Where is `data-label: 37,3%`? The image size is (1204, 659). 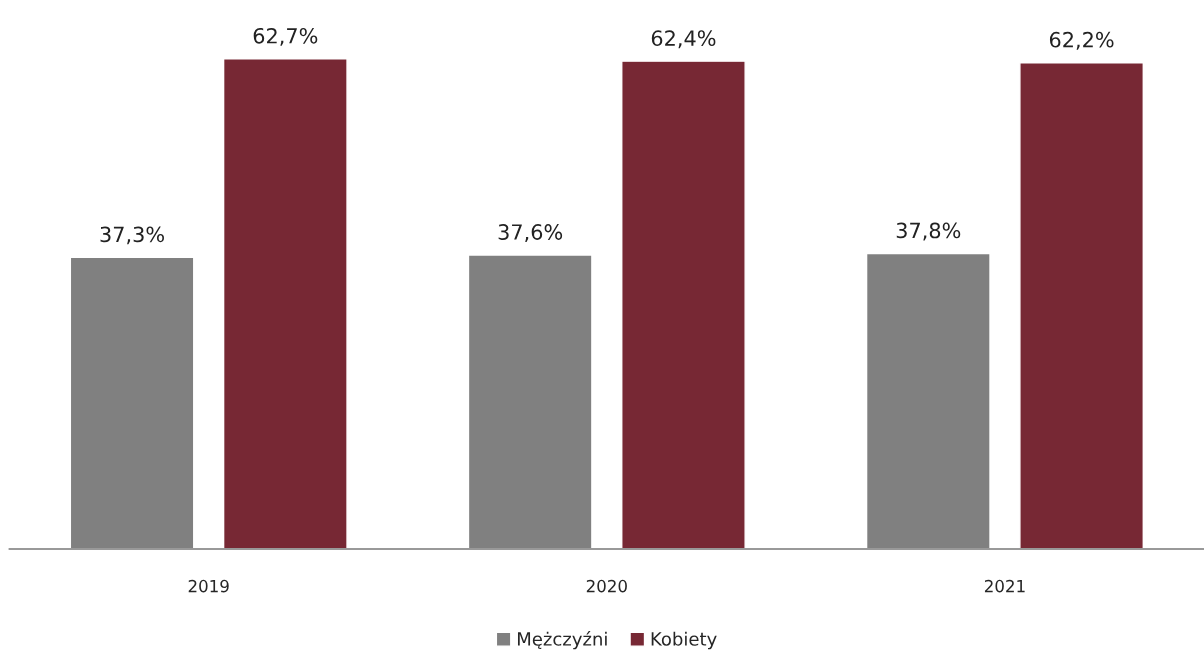 data-label: 37,3% is located at coordinates (132, 235).